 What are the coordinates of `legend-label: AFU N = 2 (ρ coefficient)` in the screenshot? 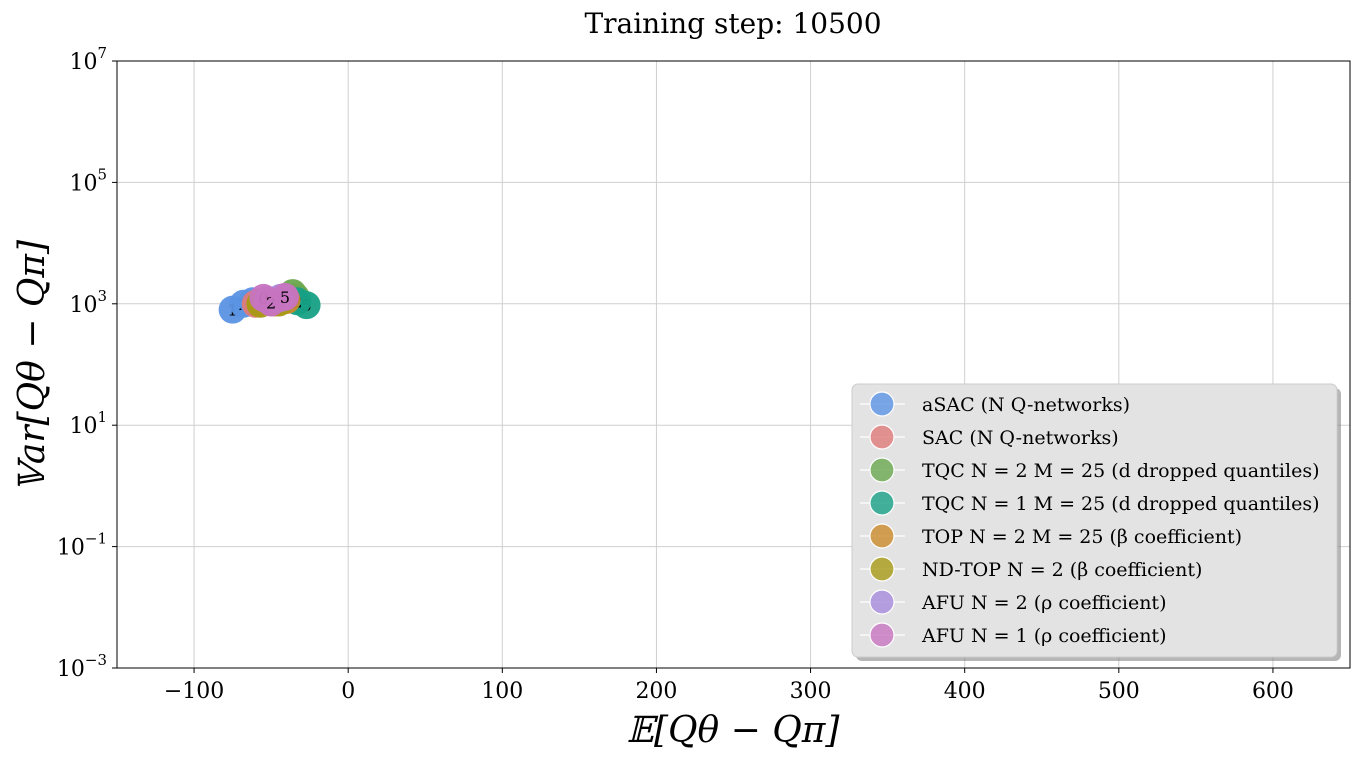 It's located at (1043, 603).